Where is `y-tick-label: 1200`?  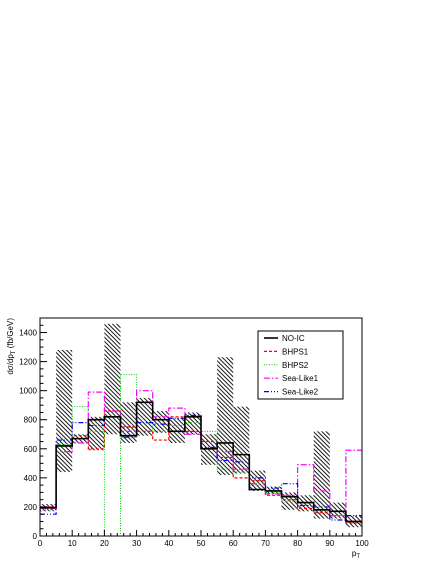 y-tick-label: 1200 is located at coordinates (28, 362).